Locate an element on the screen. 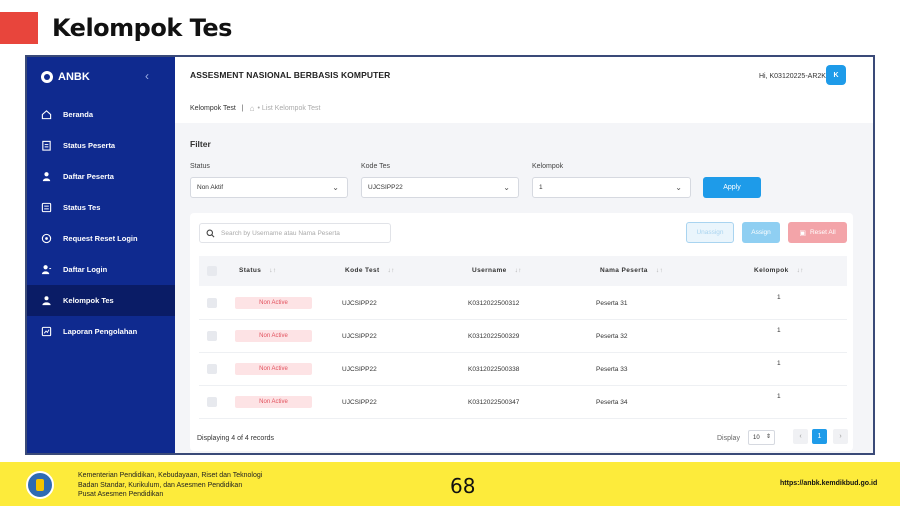  sidebar-item-status-tes: Status Tes is located at coordinates (101, 207).